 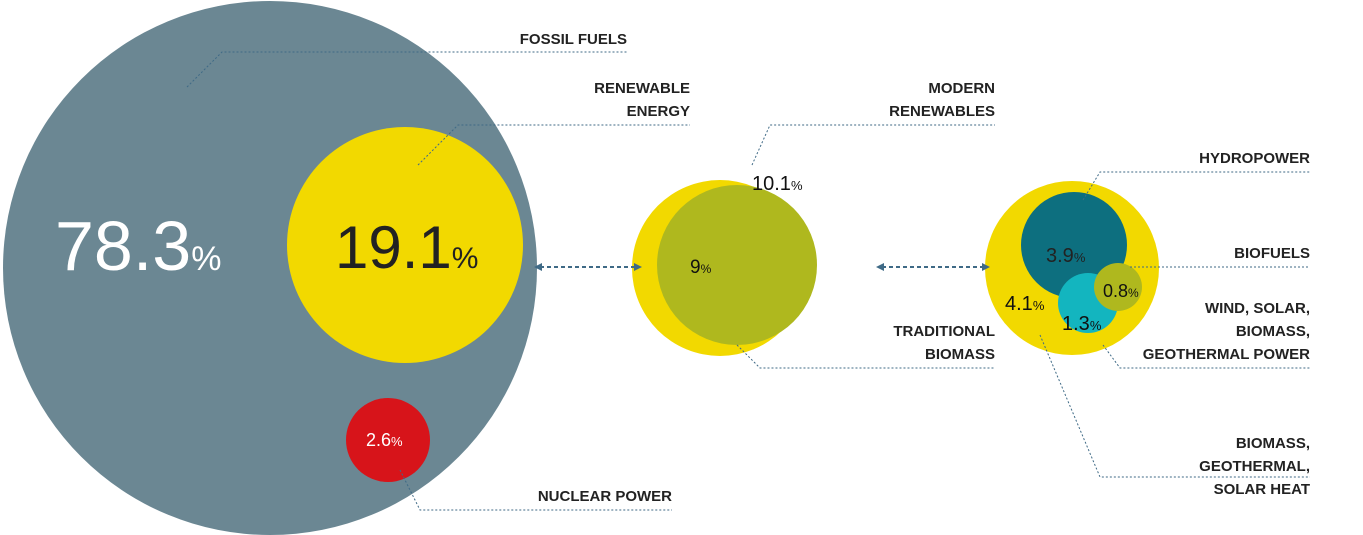 I want to click on value-label: 10.1%, so click(x=777, y=184).